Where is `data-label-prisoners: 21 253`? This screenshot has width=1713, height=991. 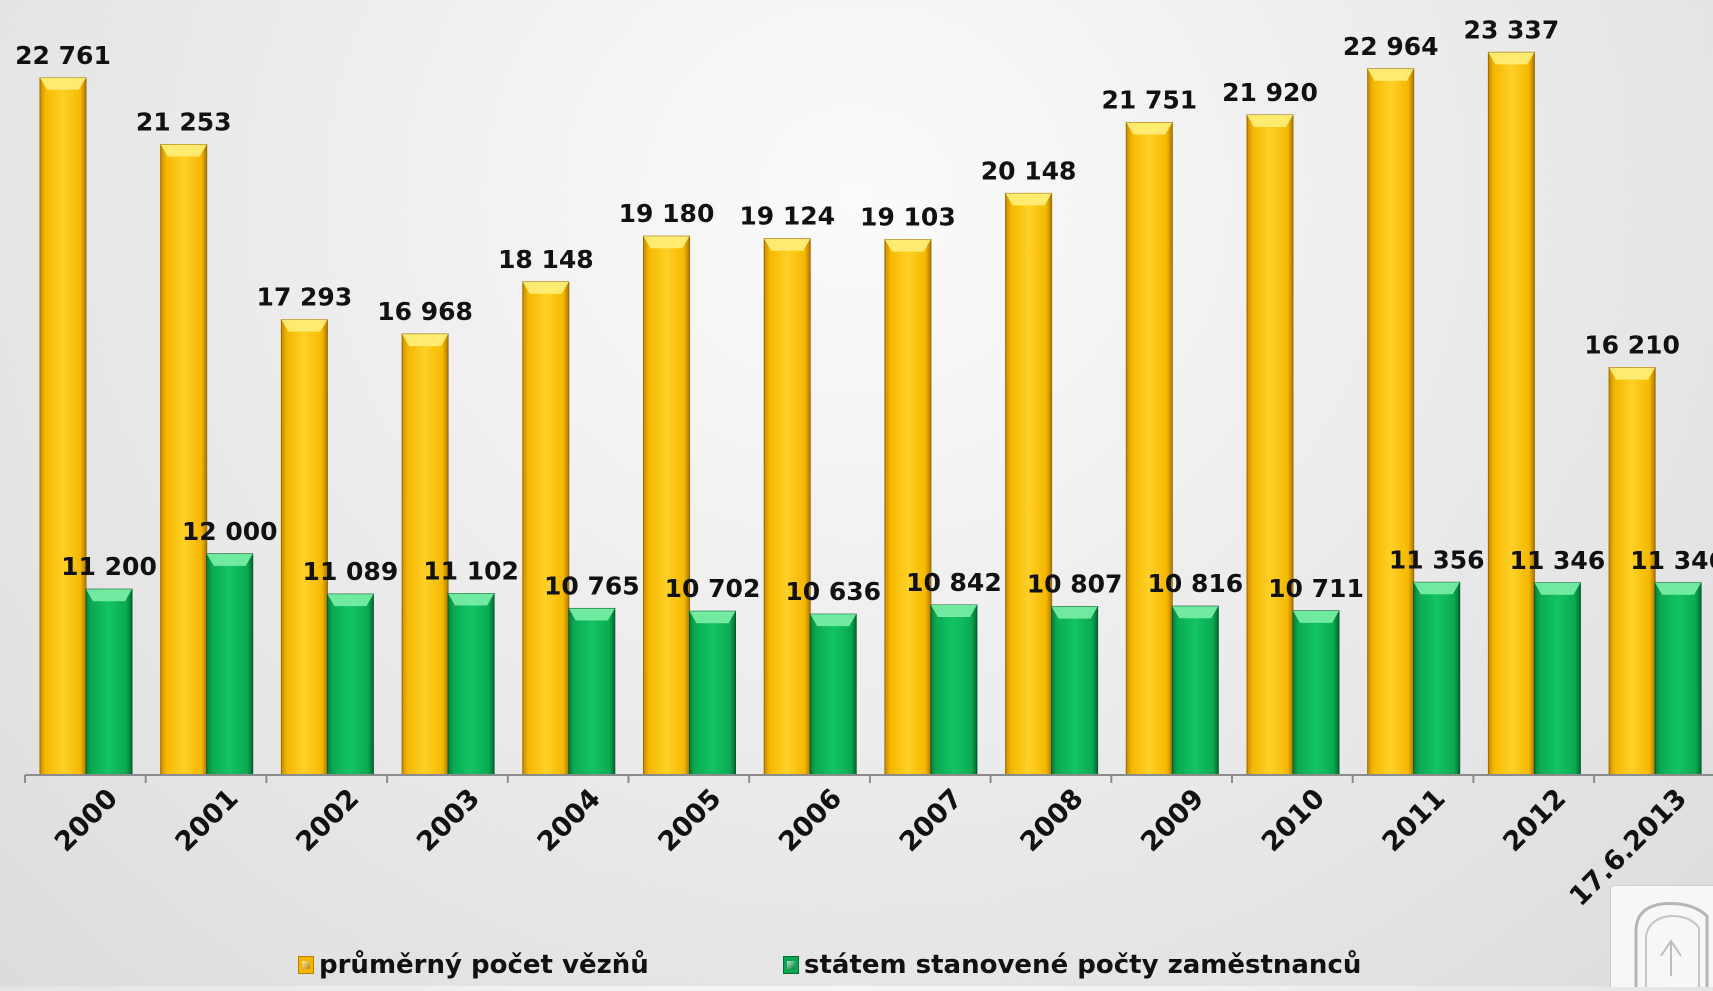
data-label-prisoners: 21 253 is located at coordinates (184, 122).